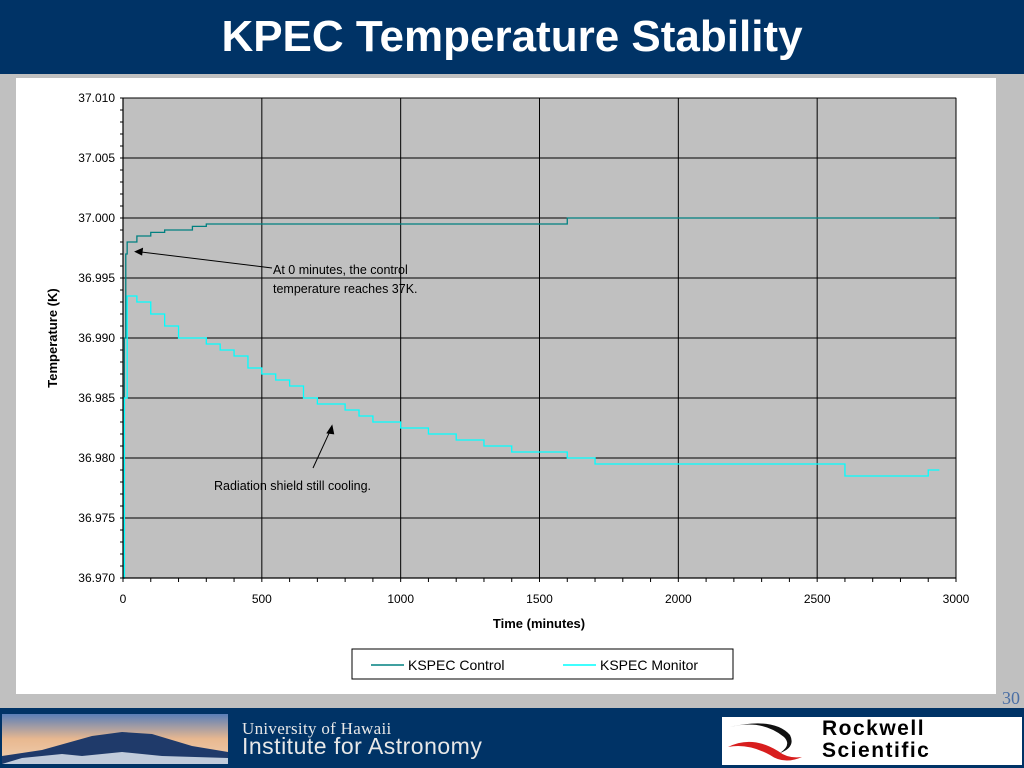  Describe the element at coordinates (322, 448) in the screenshot. I see `annotation-arrow-monitor` at that location.